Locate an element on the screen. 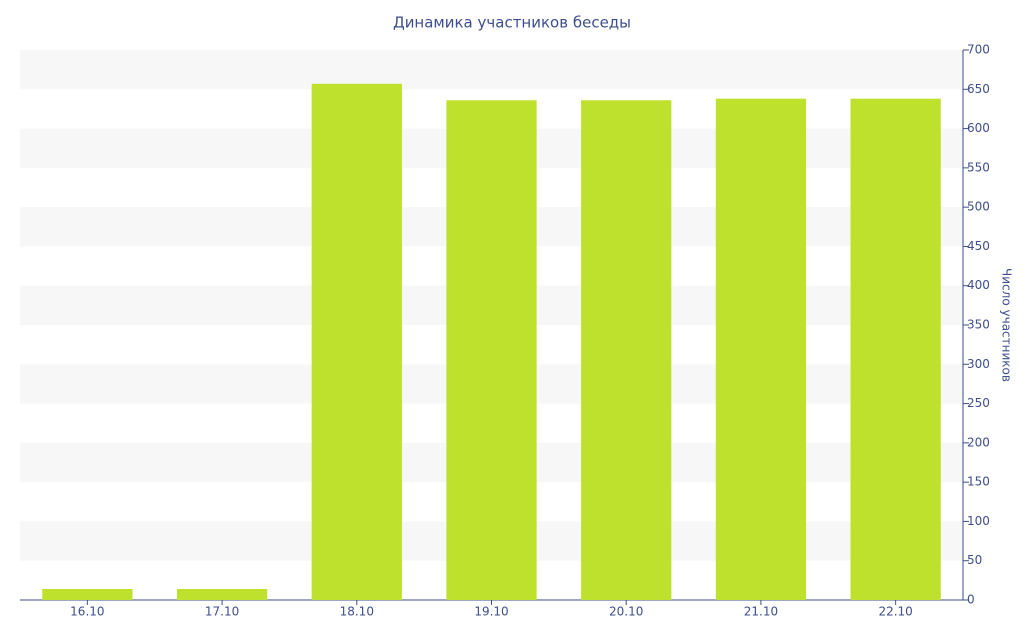 The height and width of the screenshot is (640, 1024). y-tick-label: 500 is located at coordinates (978, 207).